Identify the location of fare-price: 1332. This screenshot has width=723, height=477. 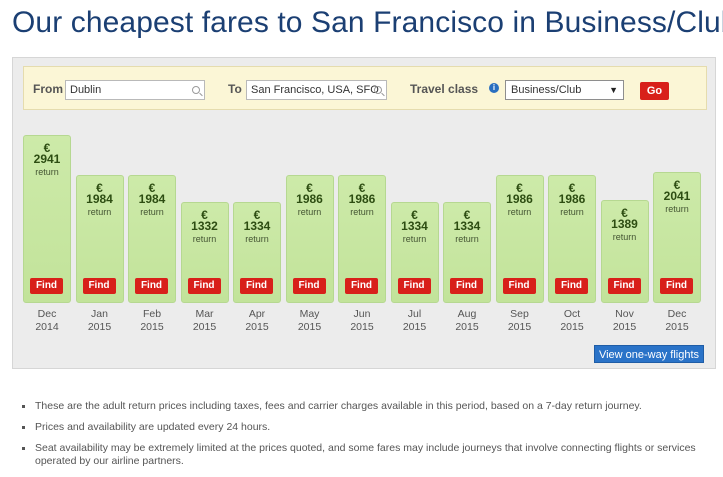
(204, 226).